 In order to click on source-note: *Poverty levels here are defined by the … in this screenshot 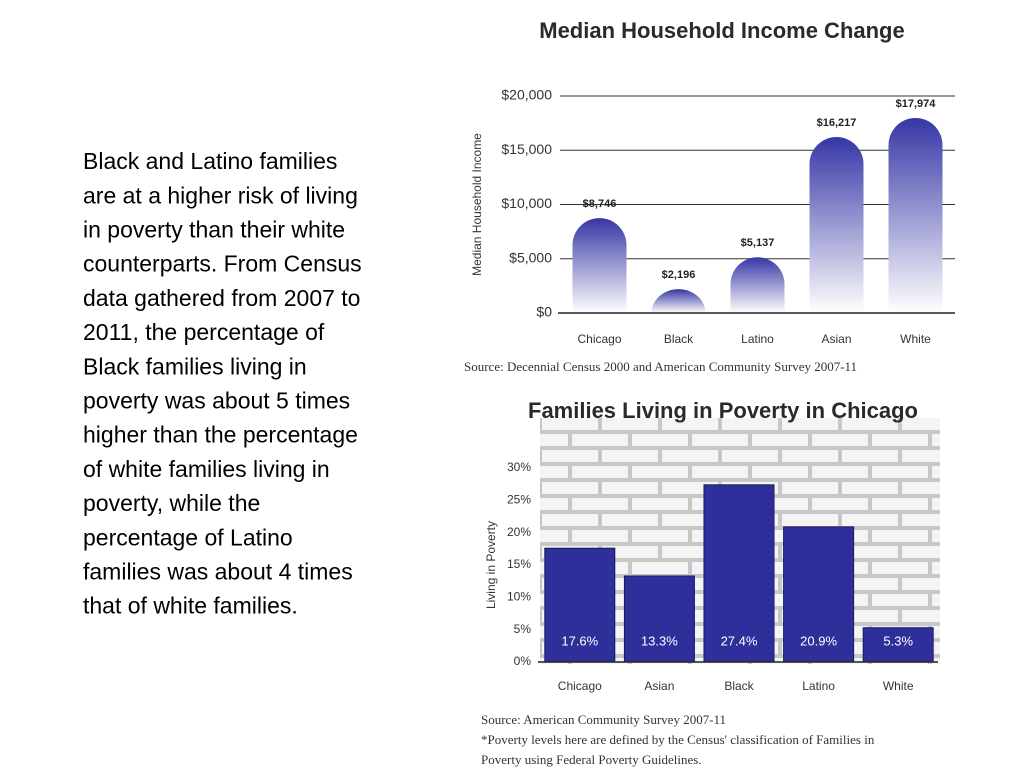, I will do `click(678, 739)`.